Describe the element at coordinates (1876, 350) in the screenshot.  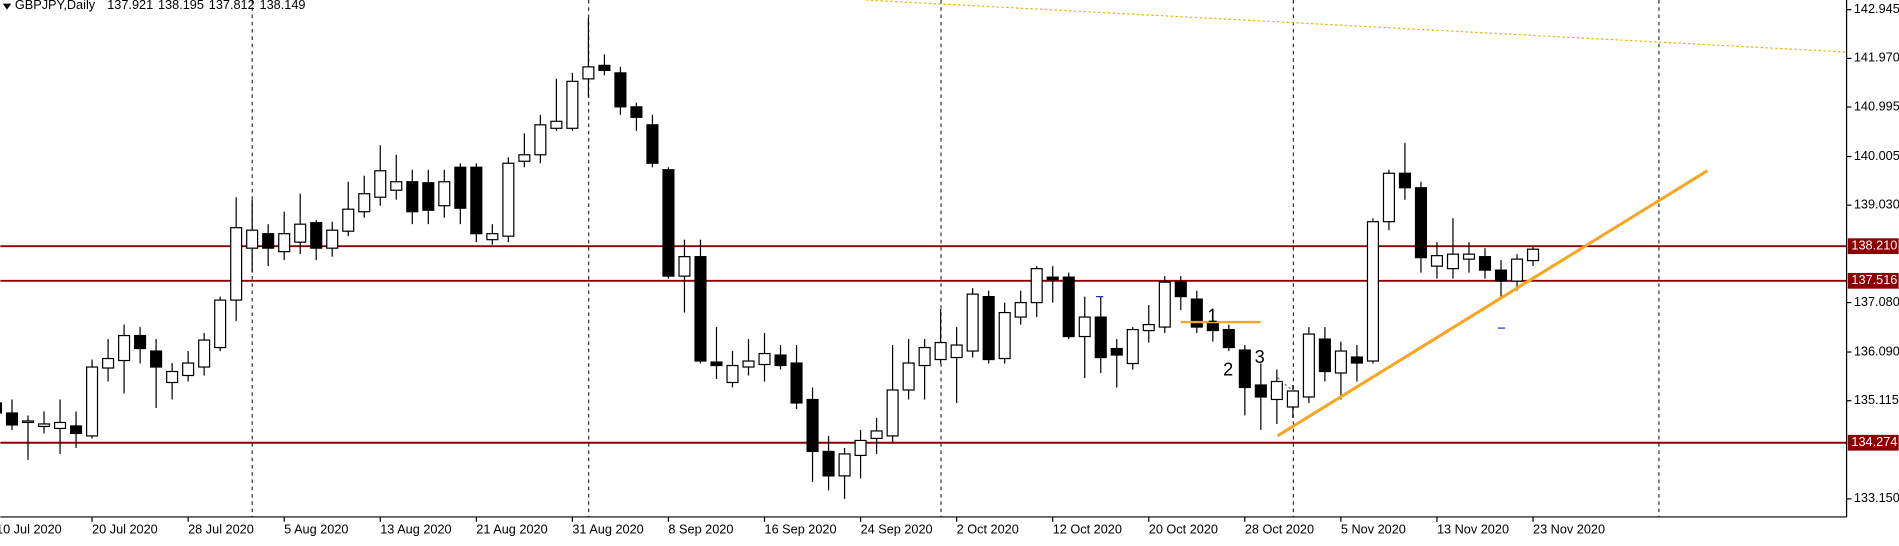
I see `y-tick-label: 136.090` at that location.